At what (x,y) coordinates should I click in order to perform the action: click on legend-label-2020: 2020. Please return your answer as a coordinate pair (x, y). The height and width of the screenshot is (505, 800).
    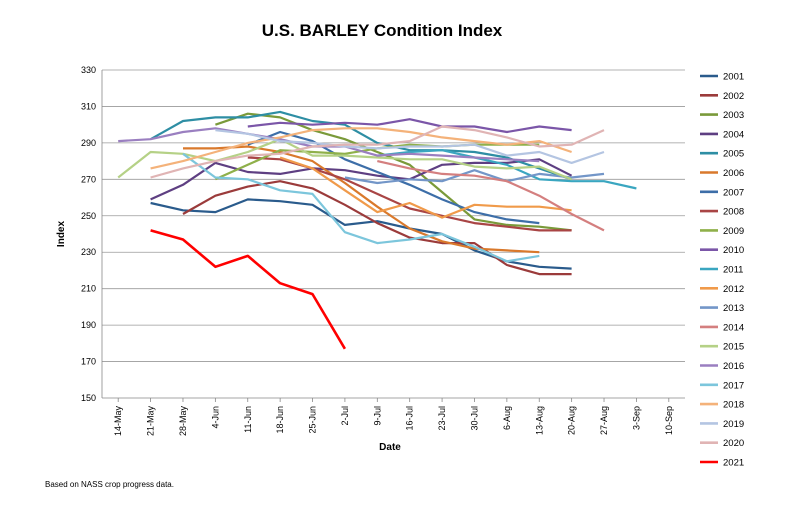
    Looking at the image, I should click on (733, 443).